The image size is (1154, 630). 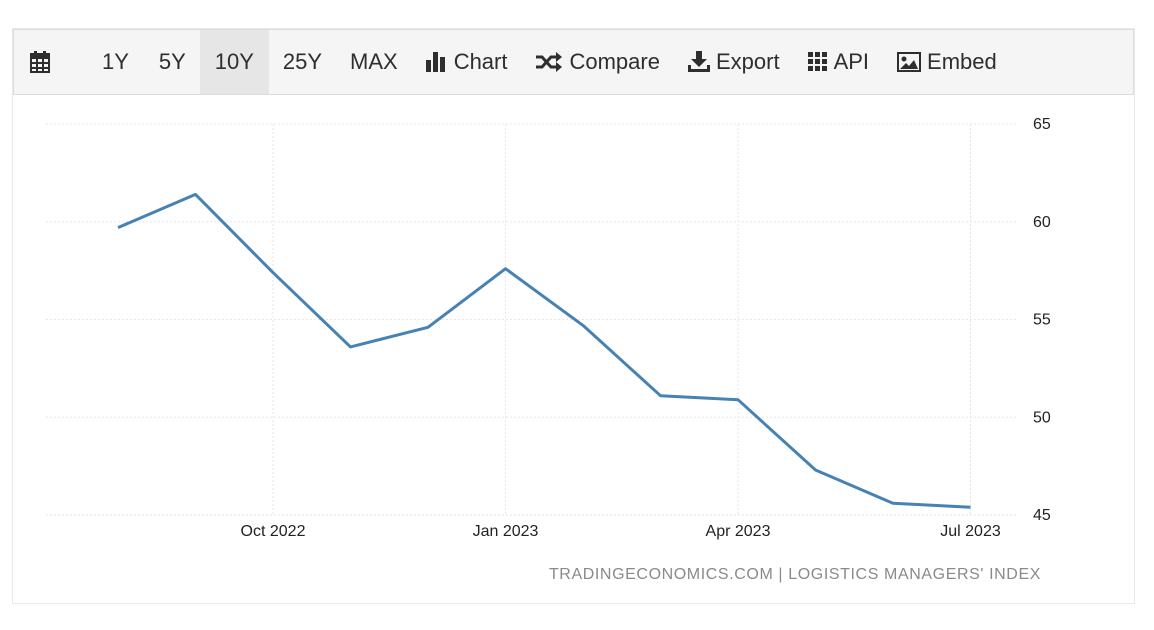 What do you see at coordinates (747, 61) in the screenshot?
I see `export-label: Export` at bounding box center [747, 61].